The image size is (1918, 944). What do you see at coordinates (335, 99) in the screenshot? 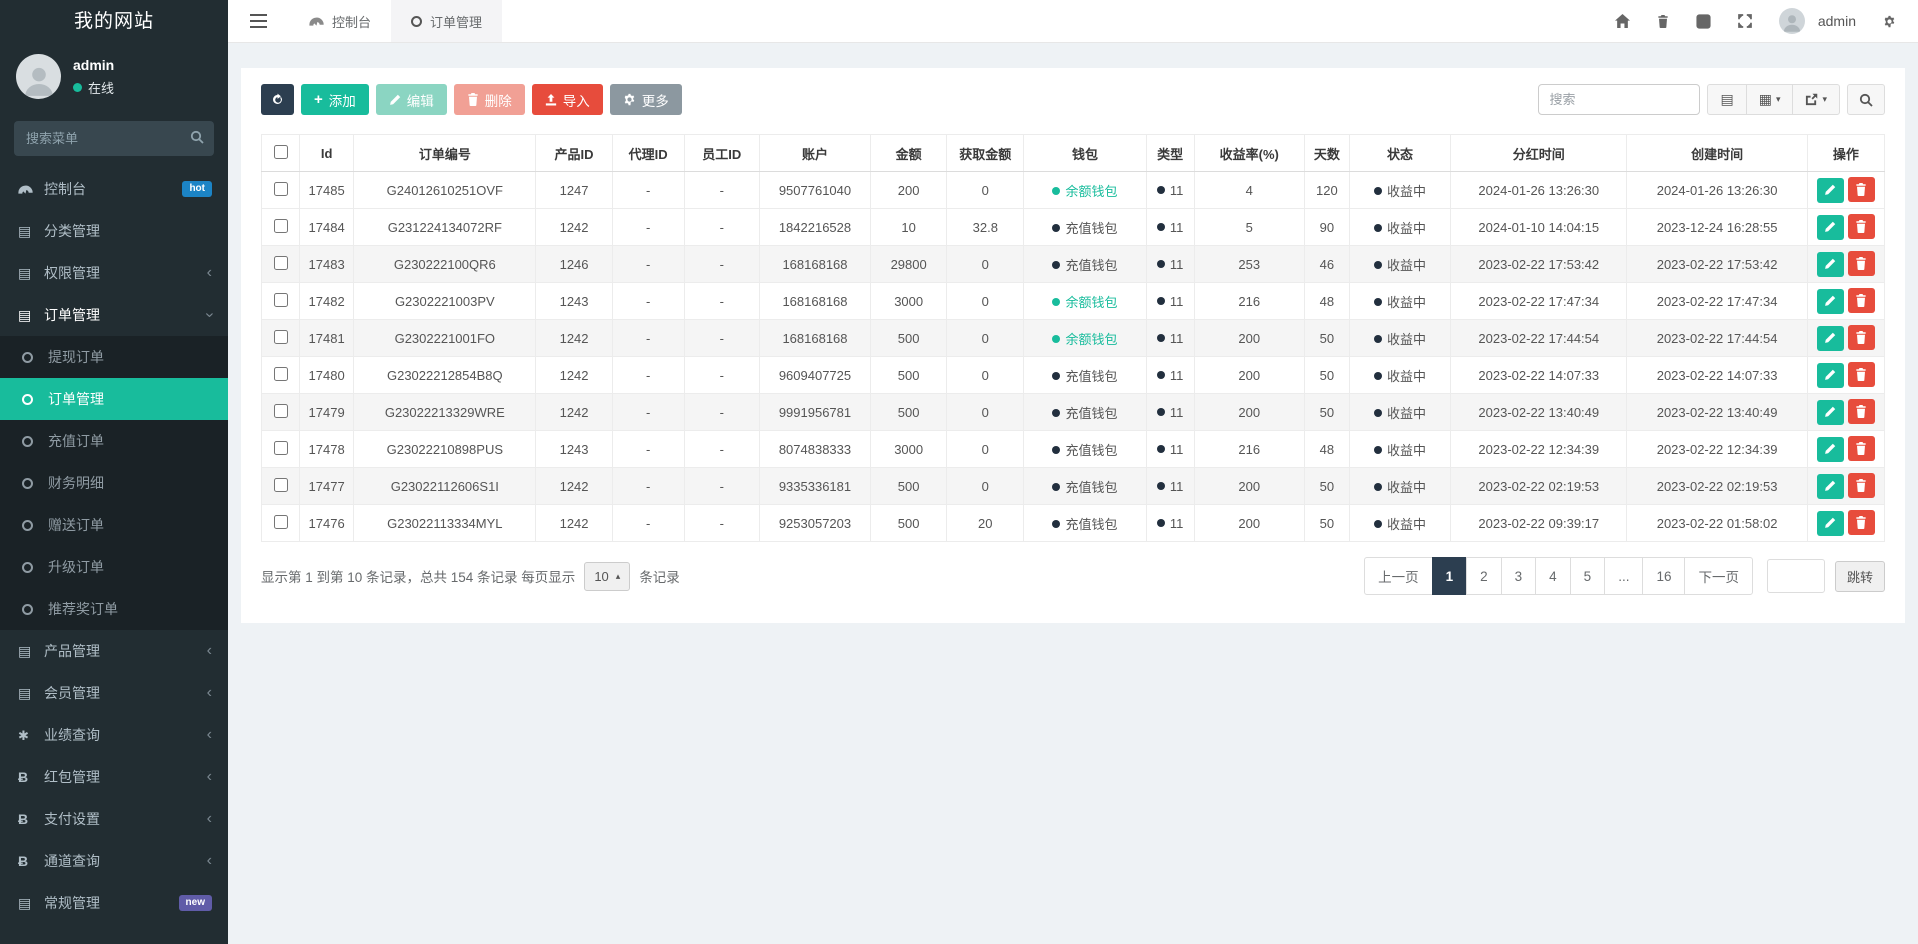
I see `add-button: + 添加` at bounding box center [335, 99].